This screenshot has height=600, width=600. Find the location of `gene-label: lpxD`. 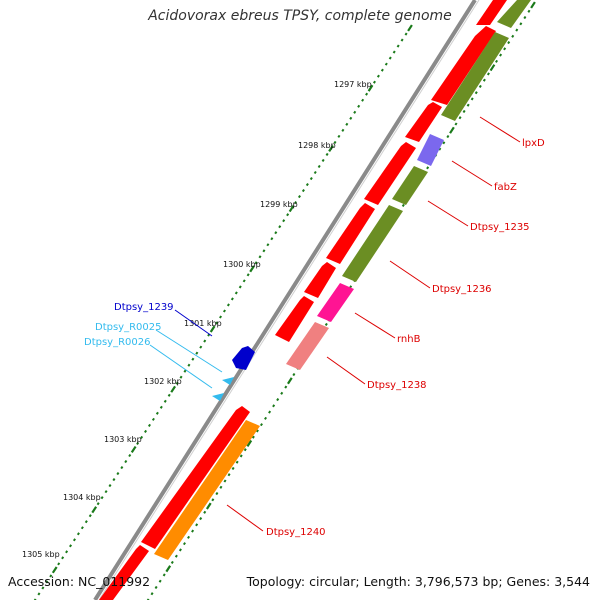

gene-label: lpxD is located at coordinates (533, 143).